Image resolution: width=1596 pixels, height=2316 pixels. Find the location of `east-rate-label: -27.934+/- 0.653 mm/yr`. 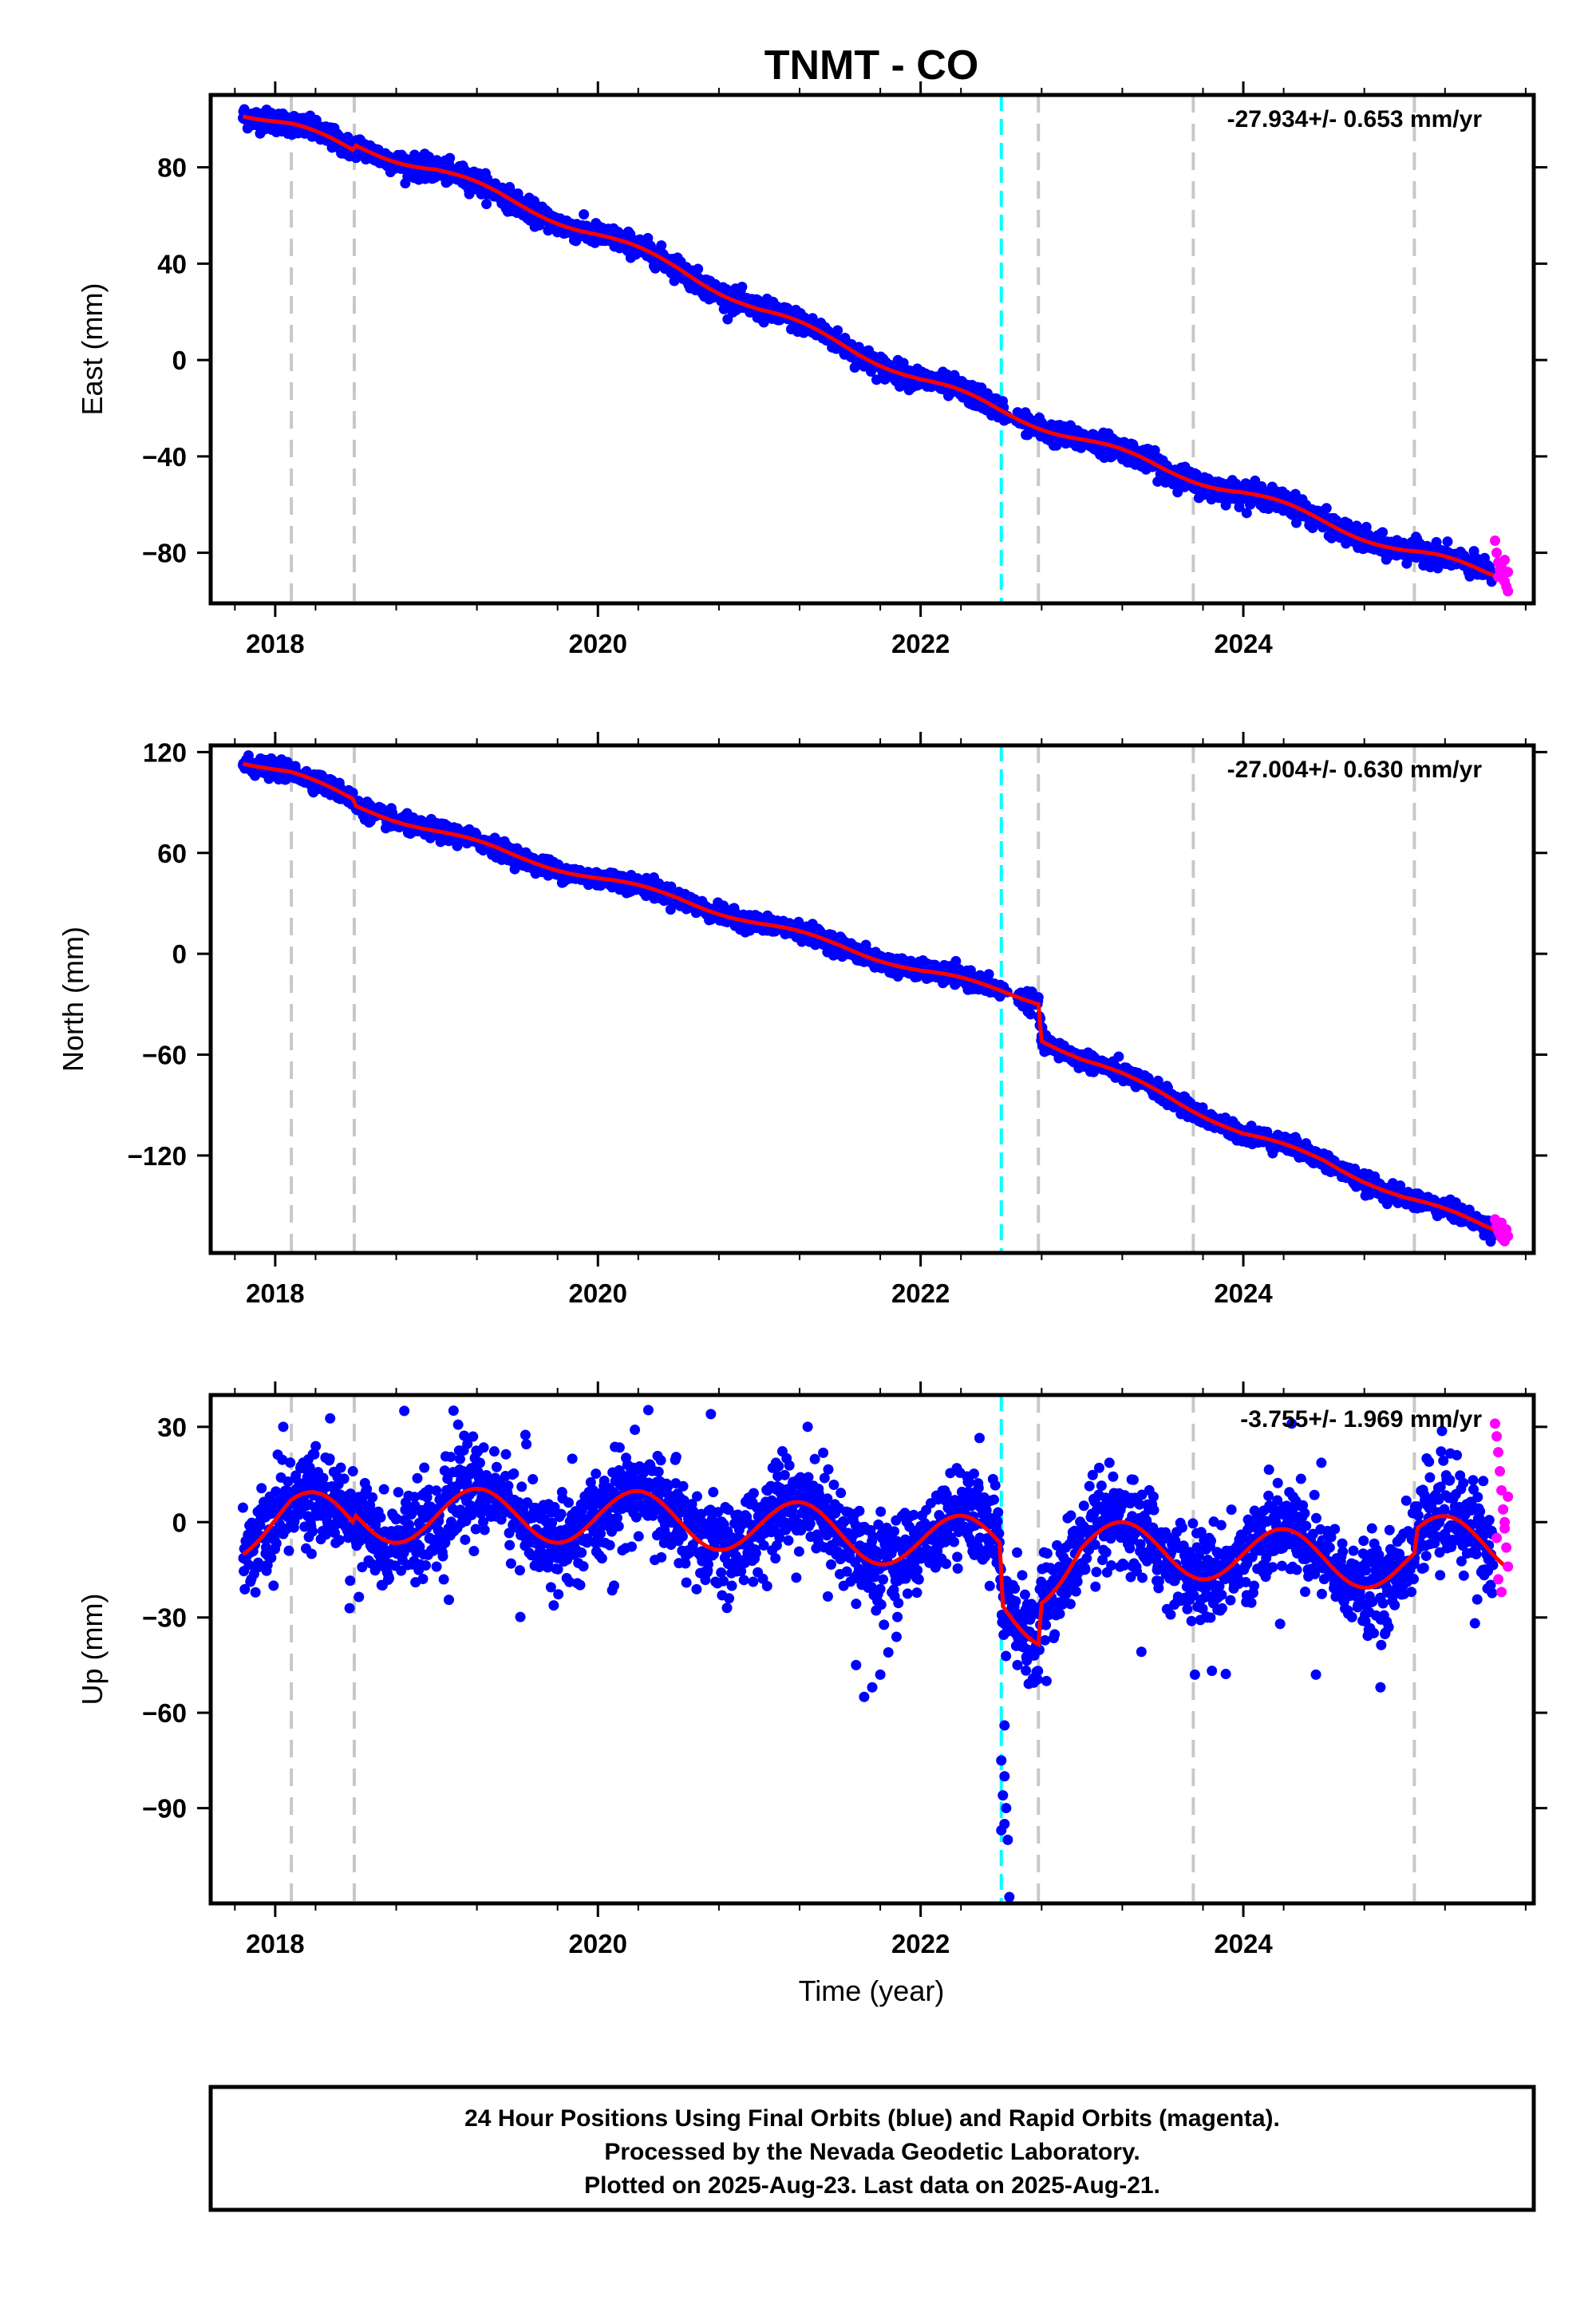

east-rate-label: -27.934+/- 0.653 mm/yr is located at coordinates (1355, 119).